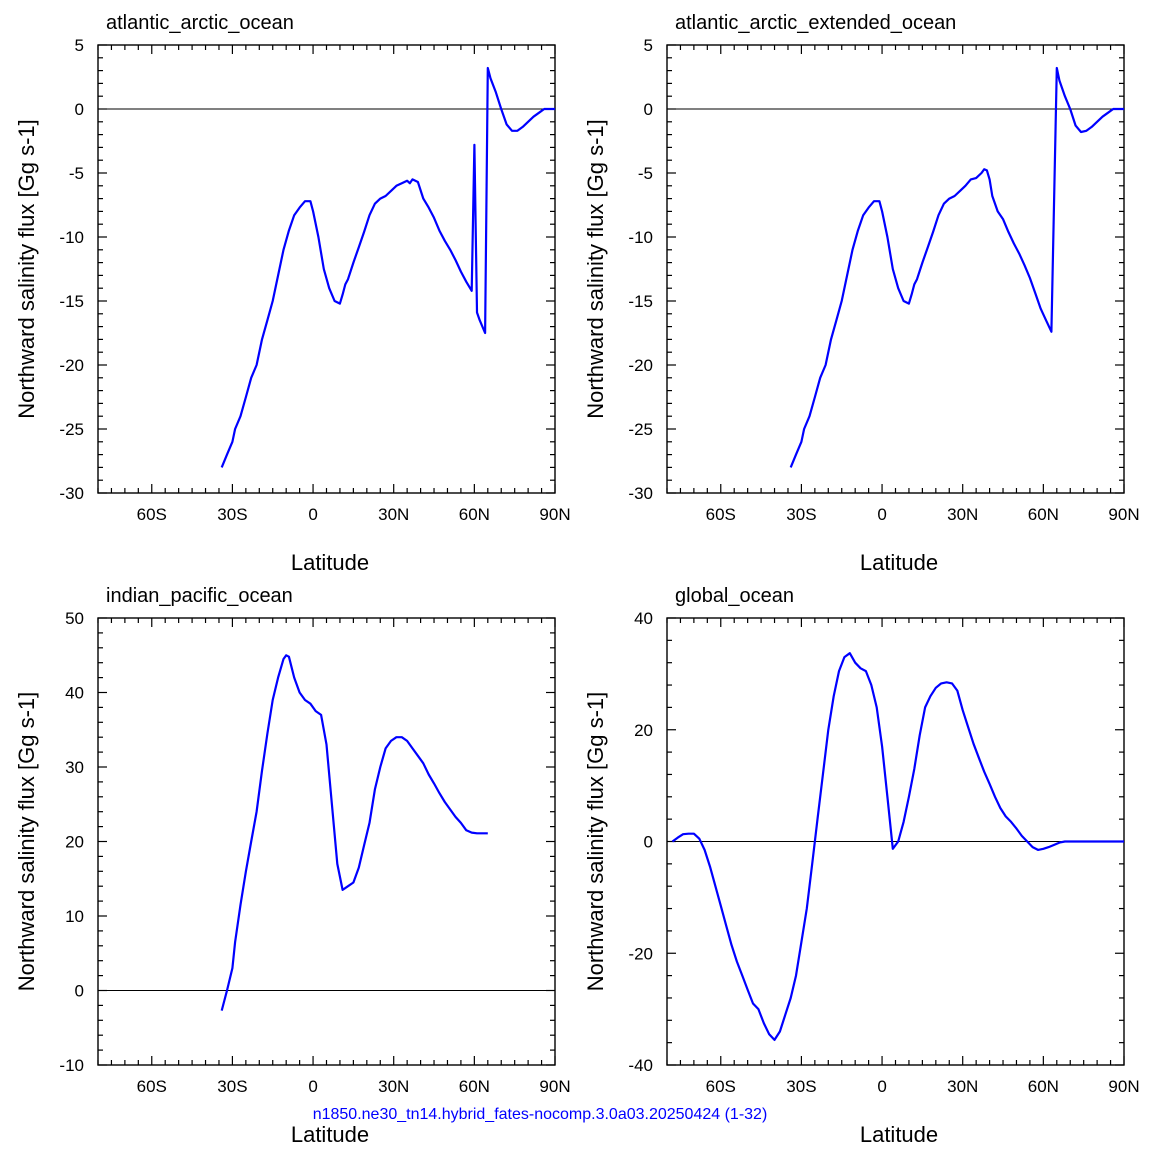 The image size is (1154, 1154). What do you see at coordinates (815, 23) in the screenshot?
I see `panel-title: atlantic_arctic_extended_ocean` at bounding box center [815, 23].